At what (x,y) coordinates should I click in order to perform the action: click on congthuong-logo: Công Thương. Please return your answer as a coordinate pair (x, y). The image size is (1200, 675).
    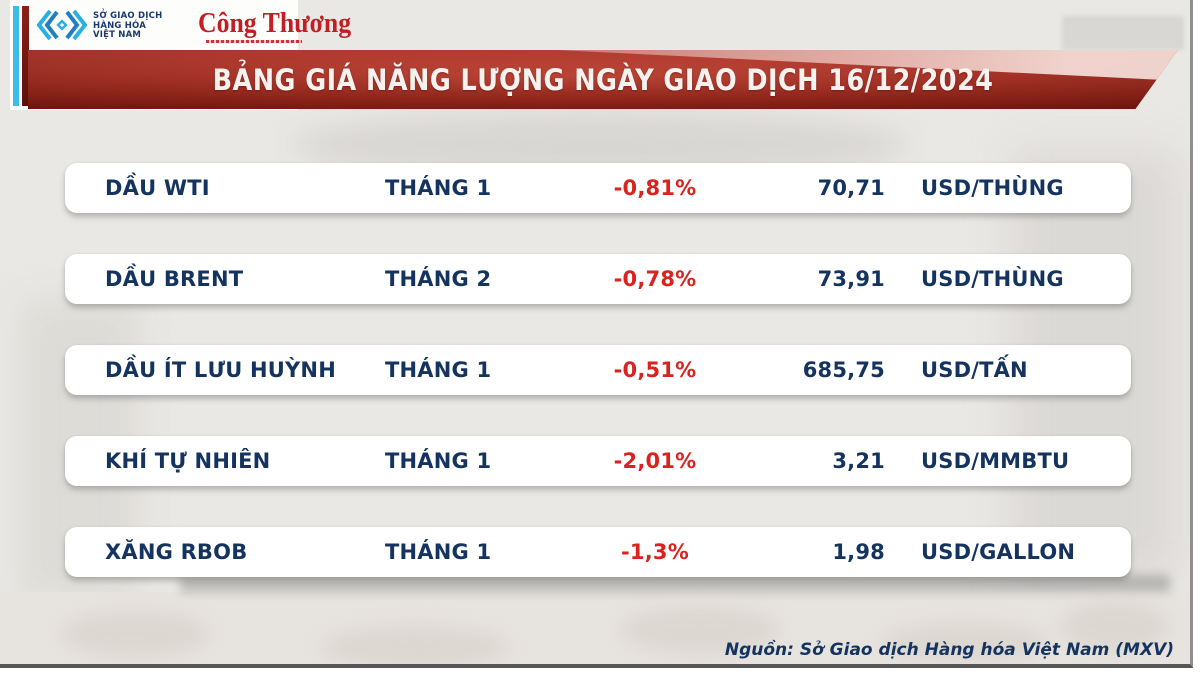
    Looking at the image, I should click on (275, 23).